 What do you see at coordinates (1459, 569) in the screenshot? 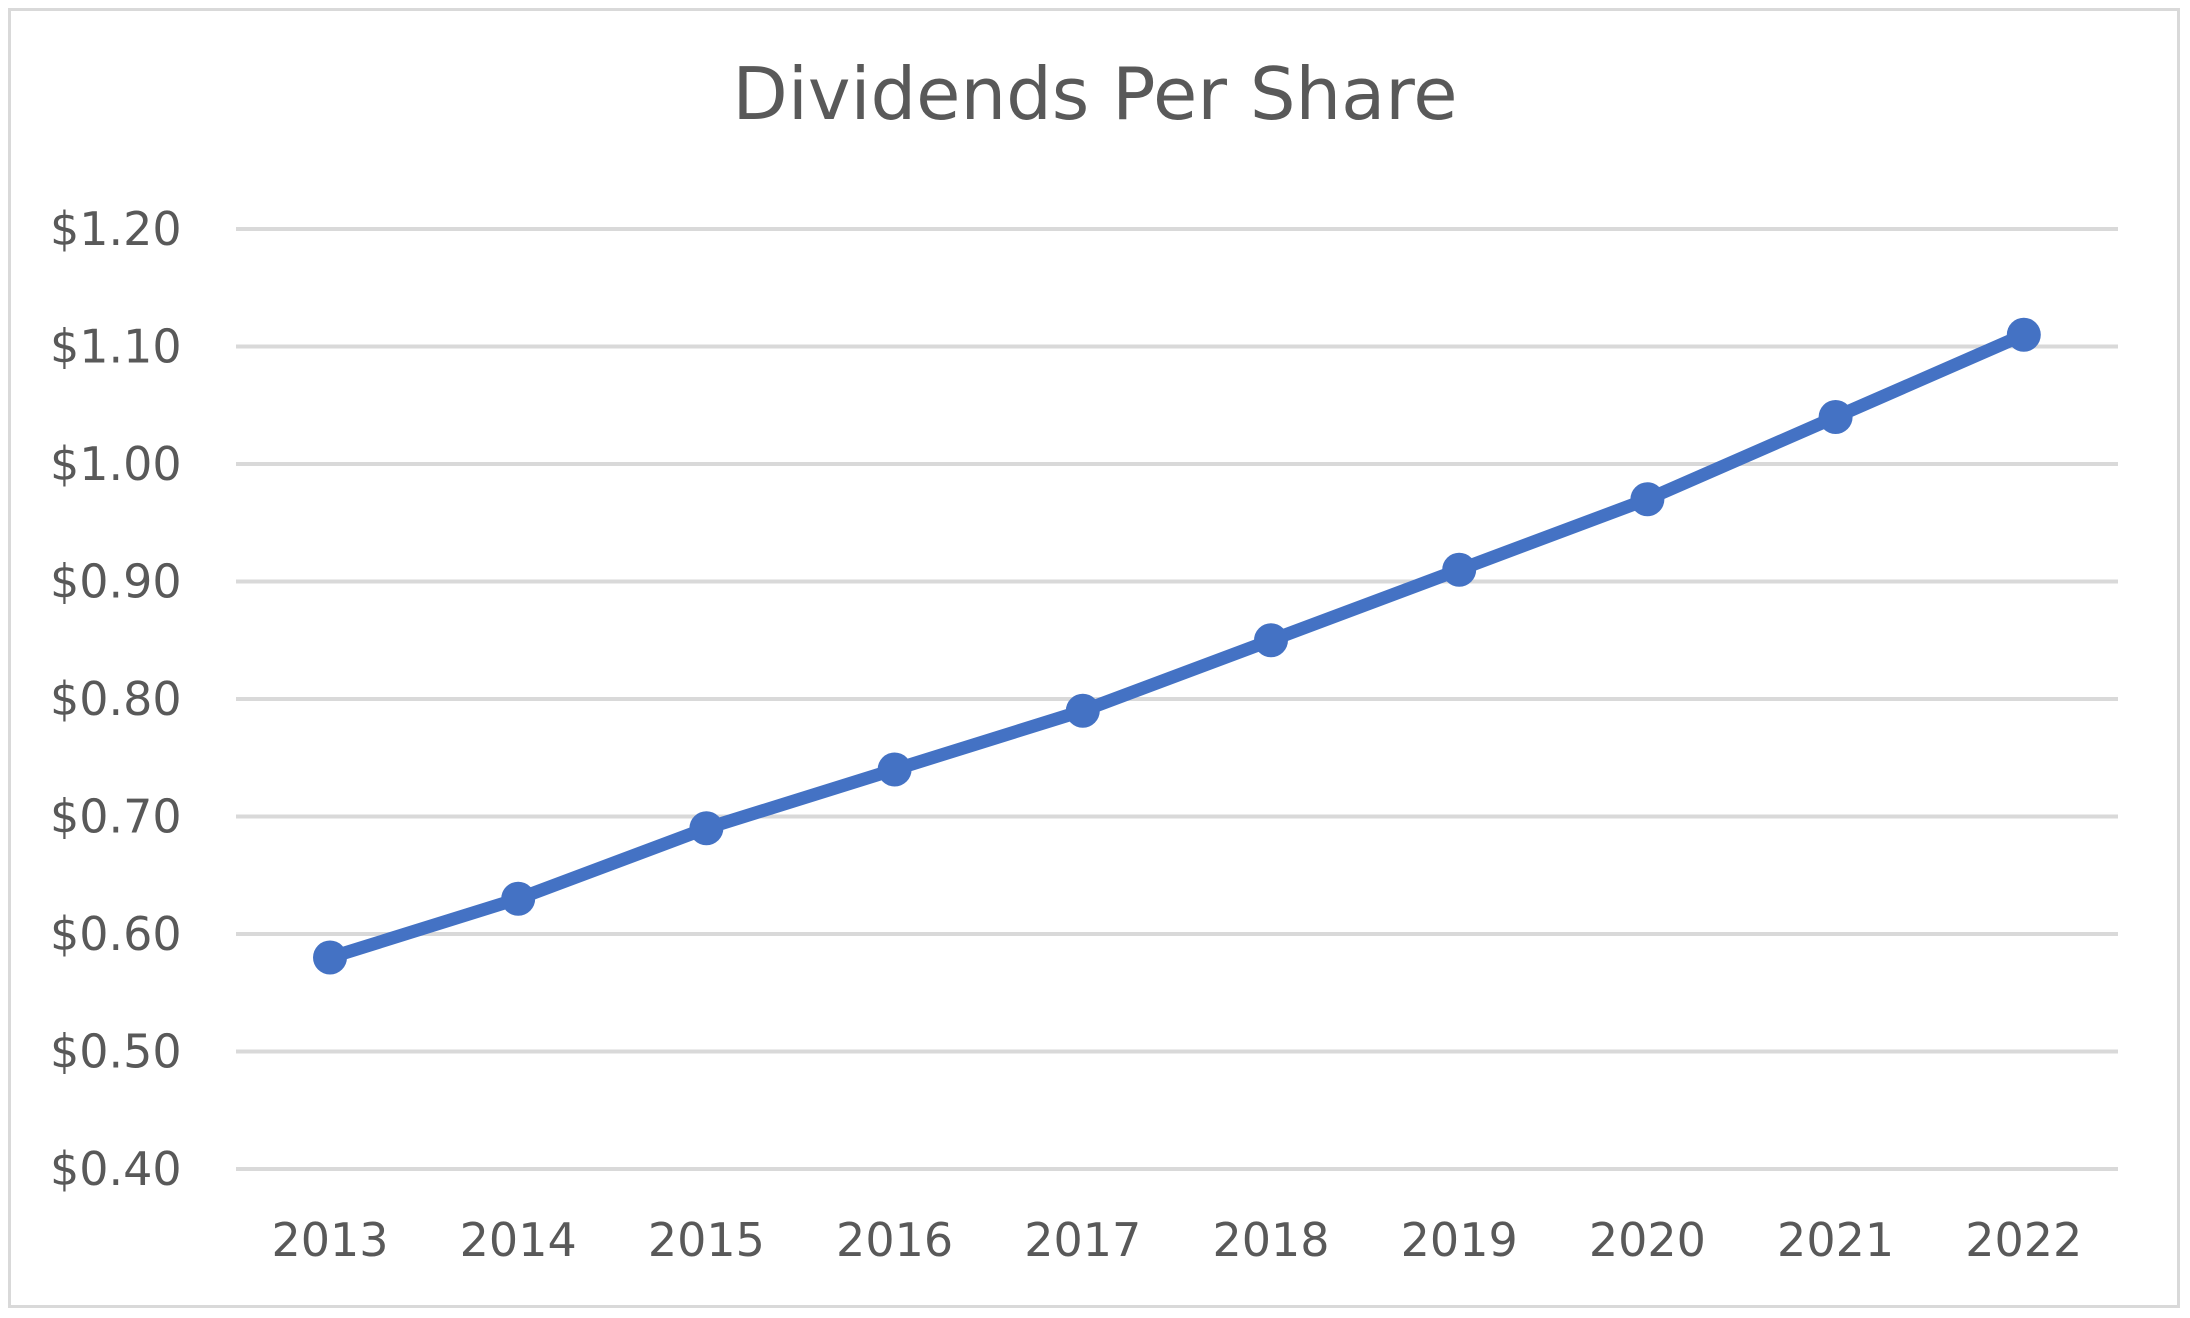
I see `data-point-2019` at bounding box center [1459, 569].